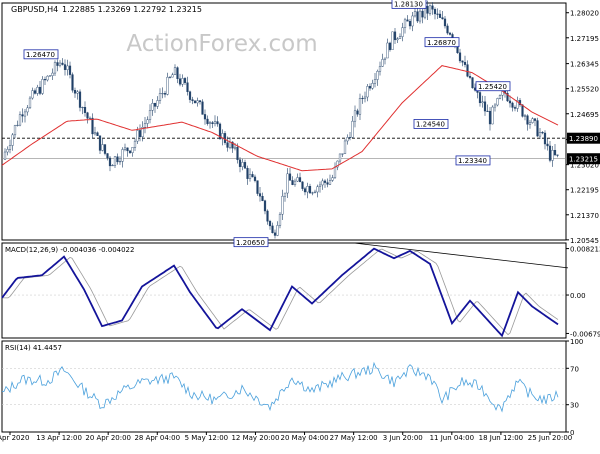  Describe the element at coordinates (583, 138) in the screenshot. I see `hline-price-box` at that location.